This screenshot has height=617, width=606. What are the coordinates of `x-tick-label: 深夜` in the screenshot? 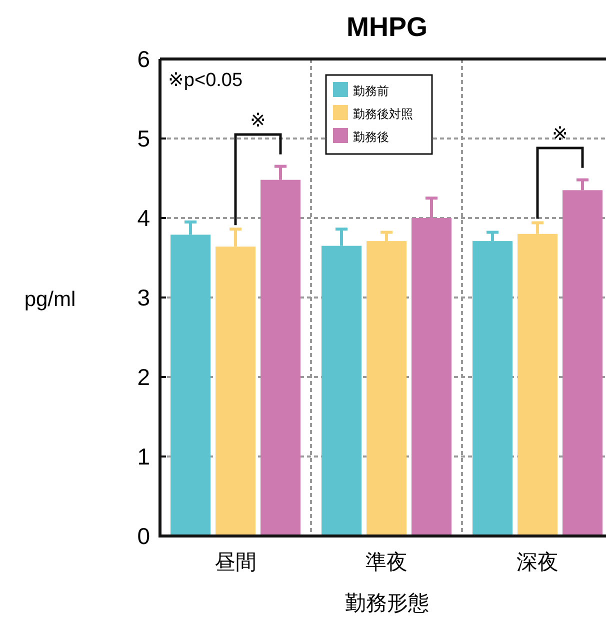 It's located at (537, 562).